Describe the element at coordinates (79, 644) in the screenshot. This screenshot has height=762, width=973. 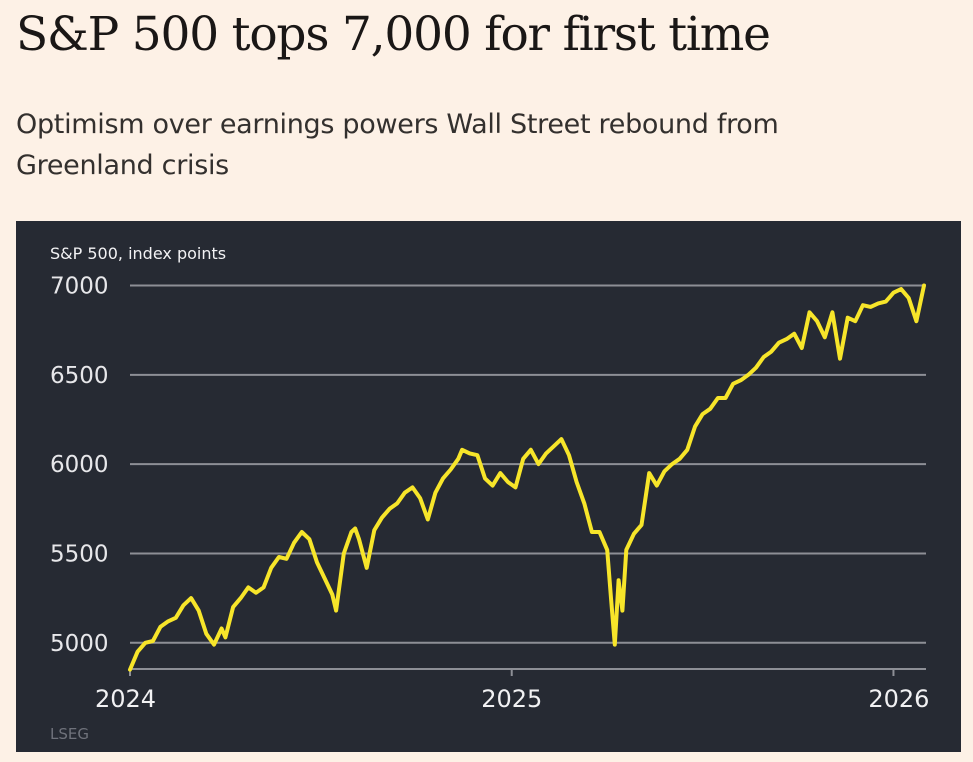
I see `y-tick-label: 5000` at that location.